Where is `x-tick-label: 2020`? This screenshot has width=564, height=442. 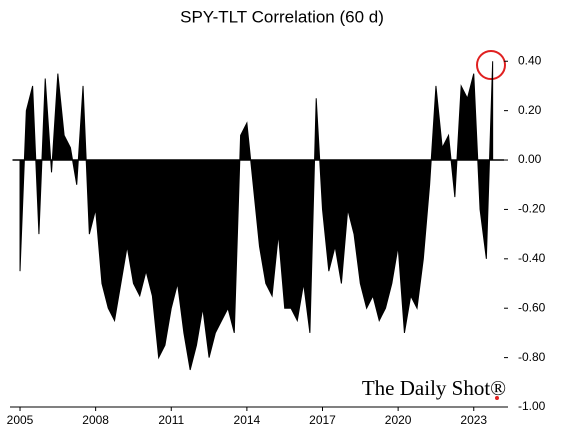 x-tick-label: 2020 is located at coordinates (398, 420).